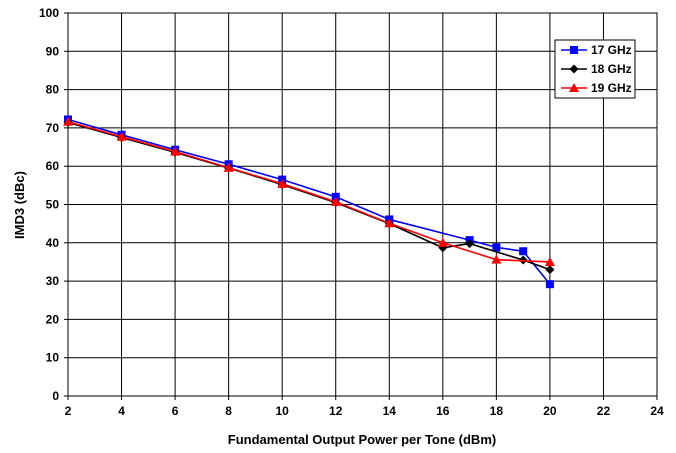 The height and width of the screenshot is (453, 676). Describe the element at coordinates (336, 411) in the screenshot. I see `x-tick-label: 12` at that location.